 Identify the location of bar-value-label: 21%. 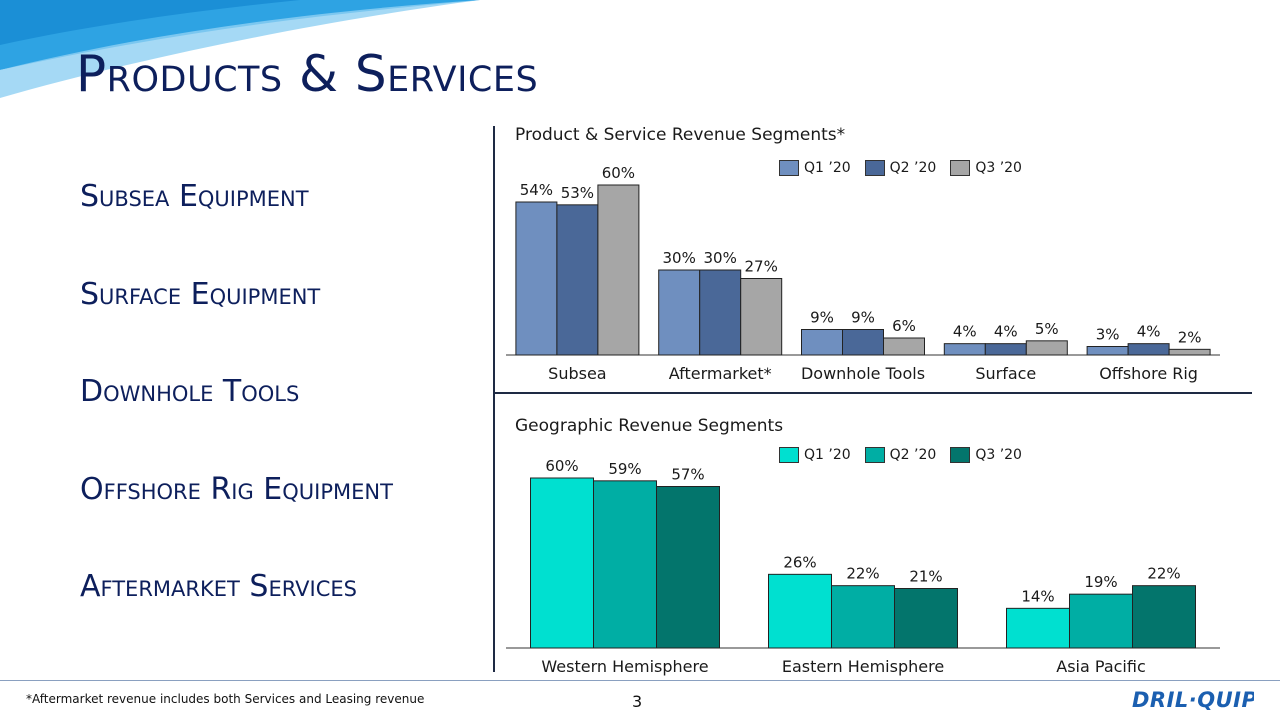
(925, 577).